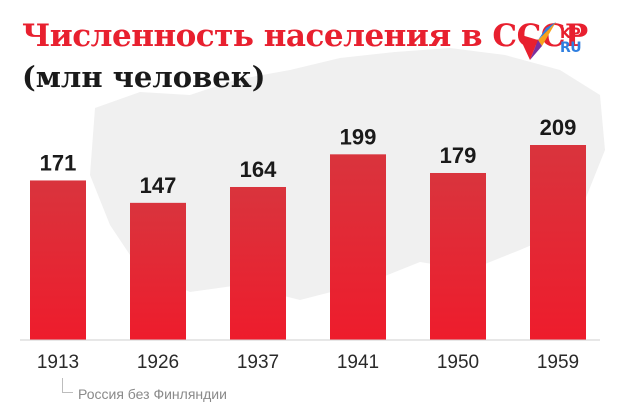  Describe the element at coordinates (258, 362) in the screenshot. I see `x-tick-label-1937: 1937` at that location.